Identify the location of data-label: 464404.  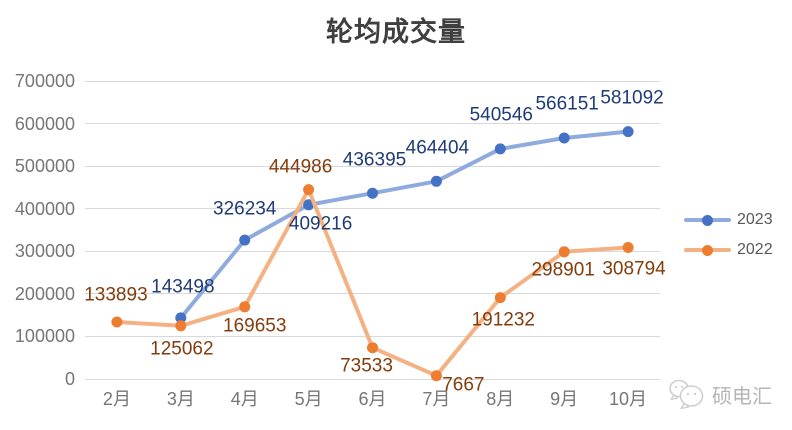
(437, 148).